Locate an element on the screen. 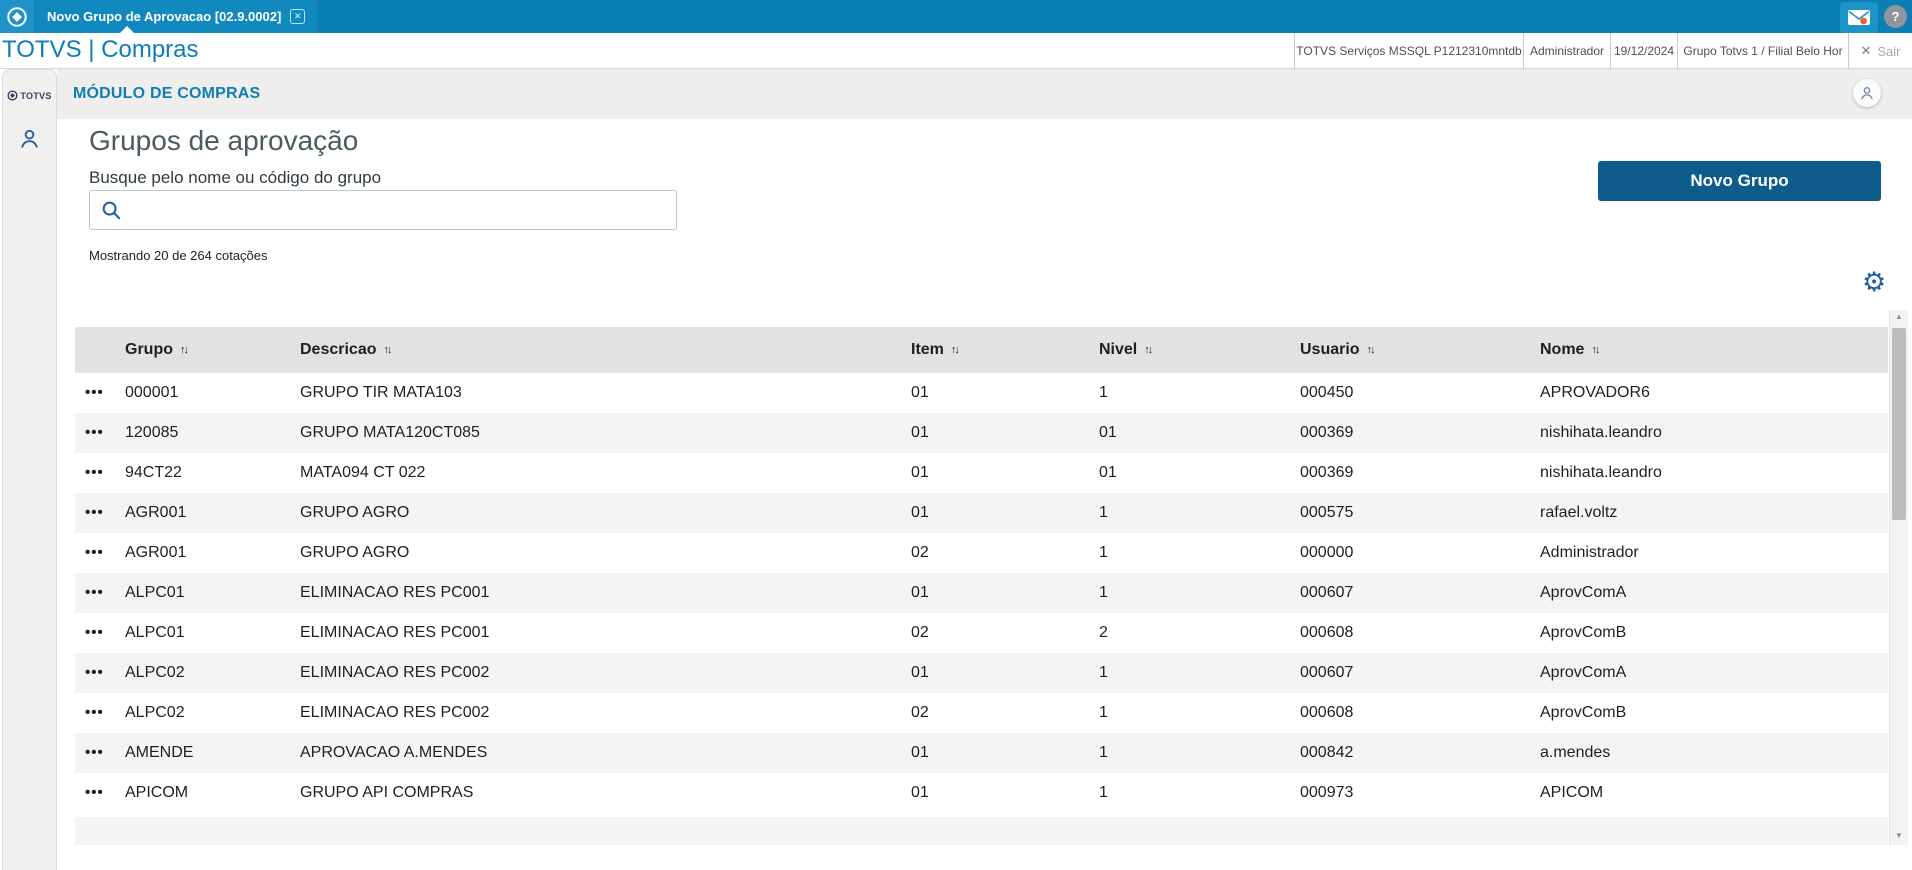 This screenshot has height=870, width=1912. logout-button: ✕ Sair is located at coordinates (1880, 51).